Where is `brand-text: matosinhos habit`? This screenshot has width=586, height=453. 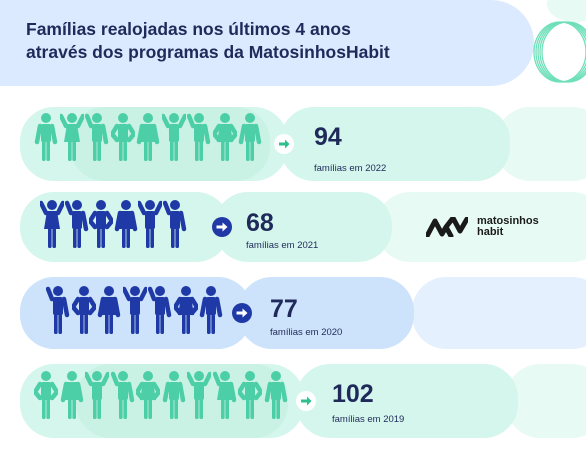 brand-text: matosinhos habit is located at coordinates (508, 226).